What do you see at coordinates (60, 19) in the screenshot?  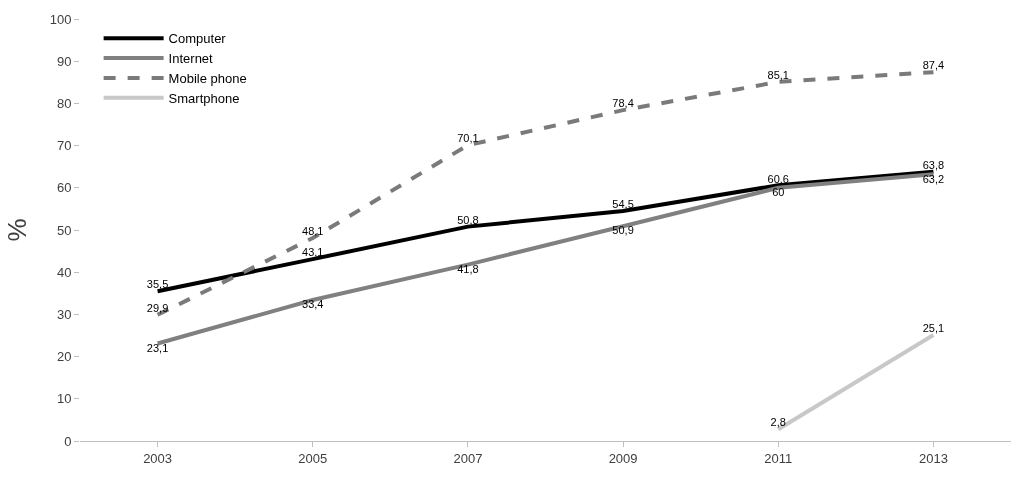 I see `y-tick-label: 100` at bounding box center [60, 19].